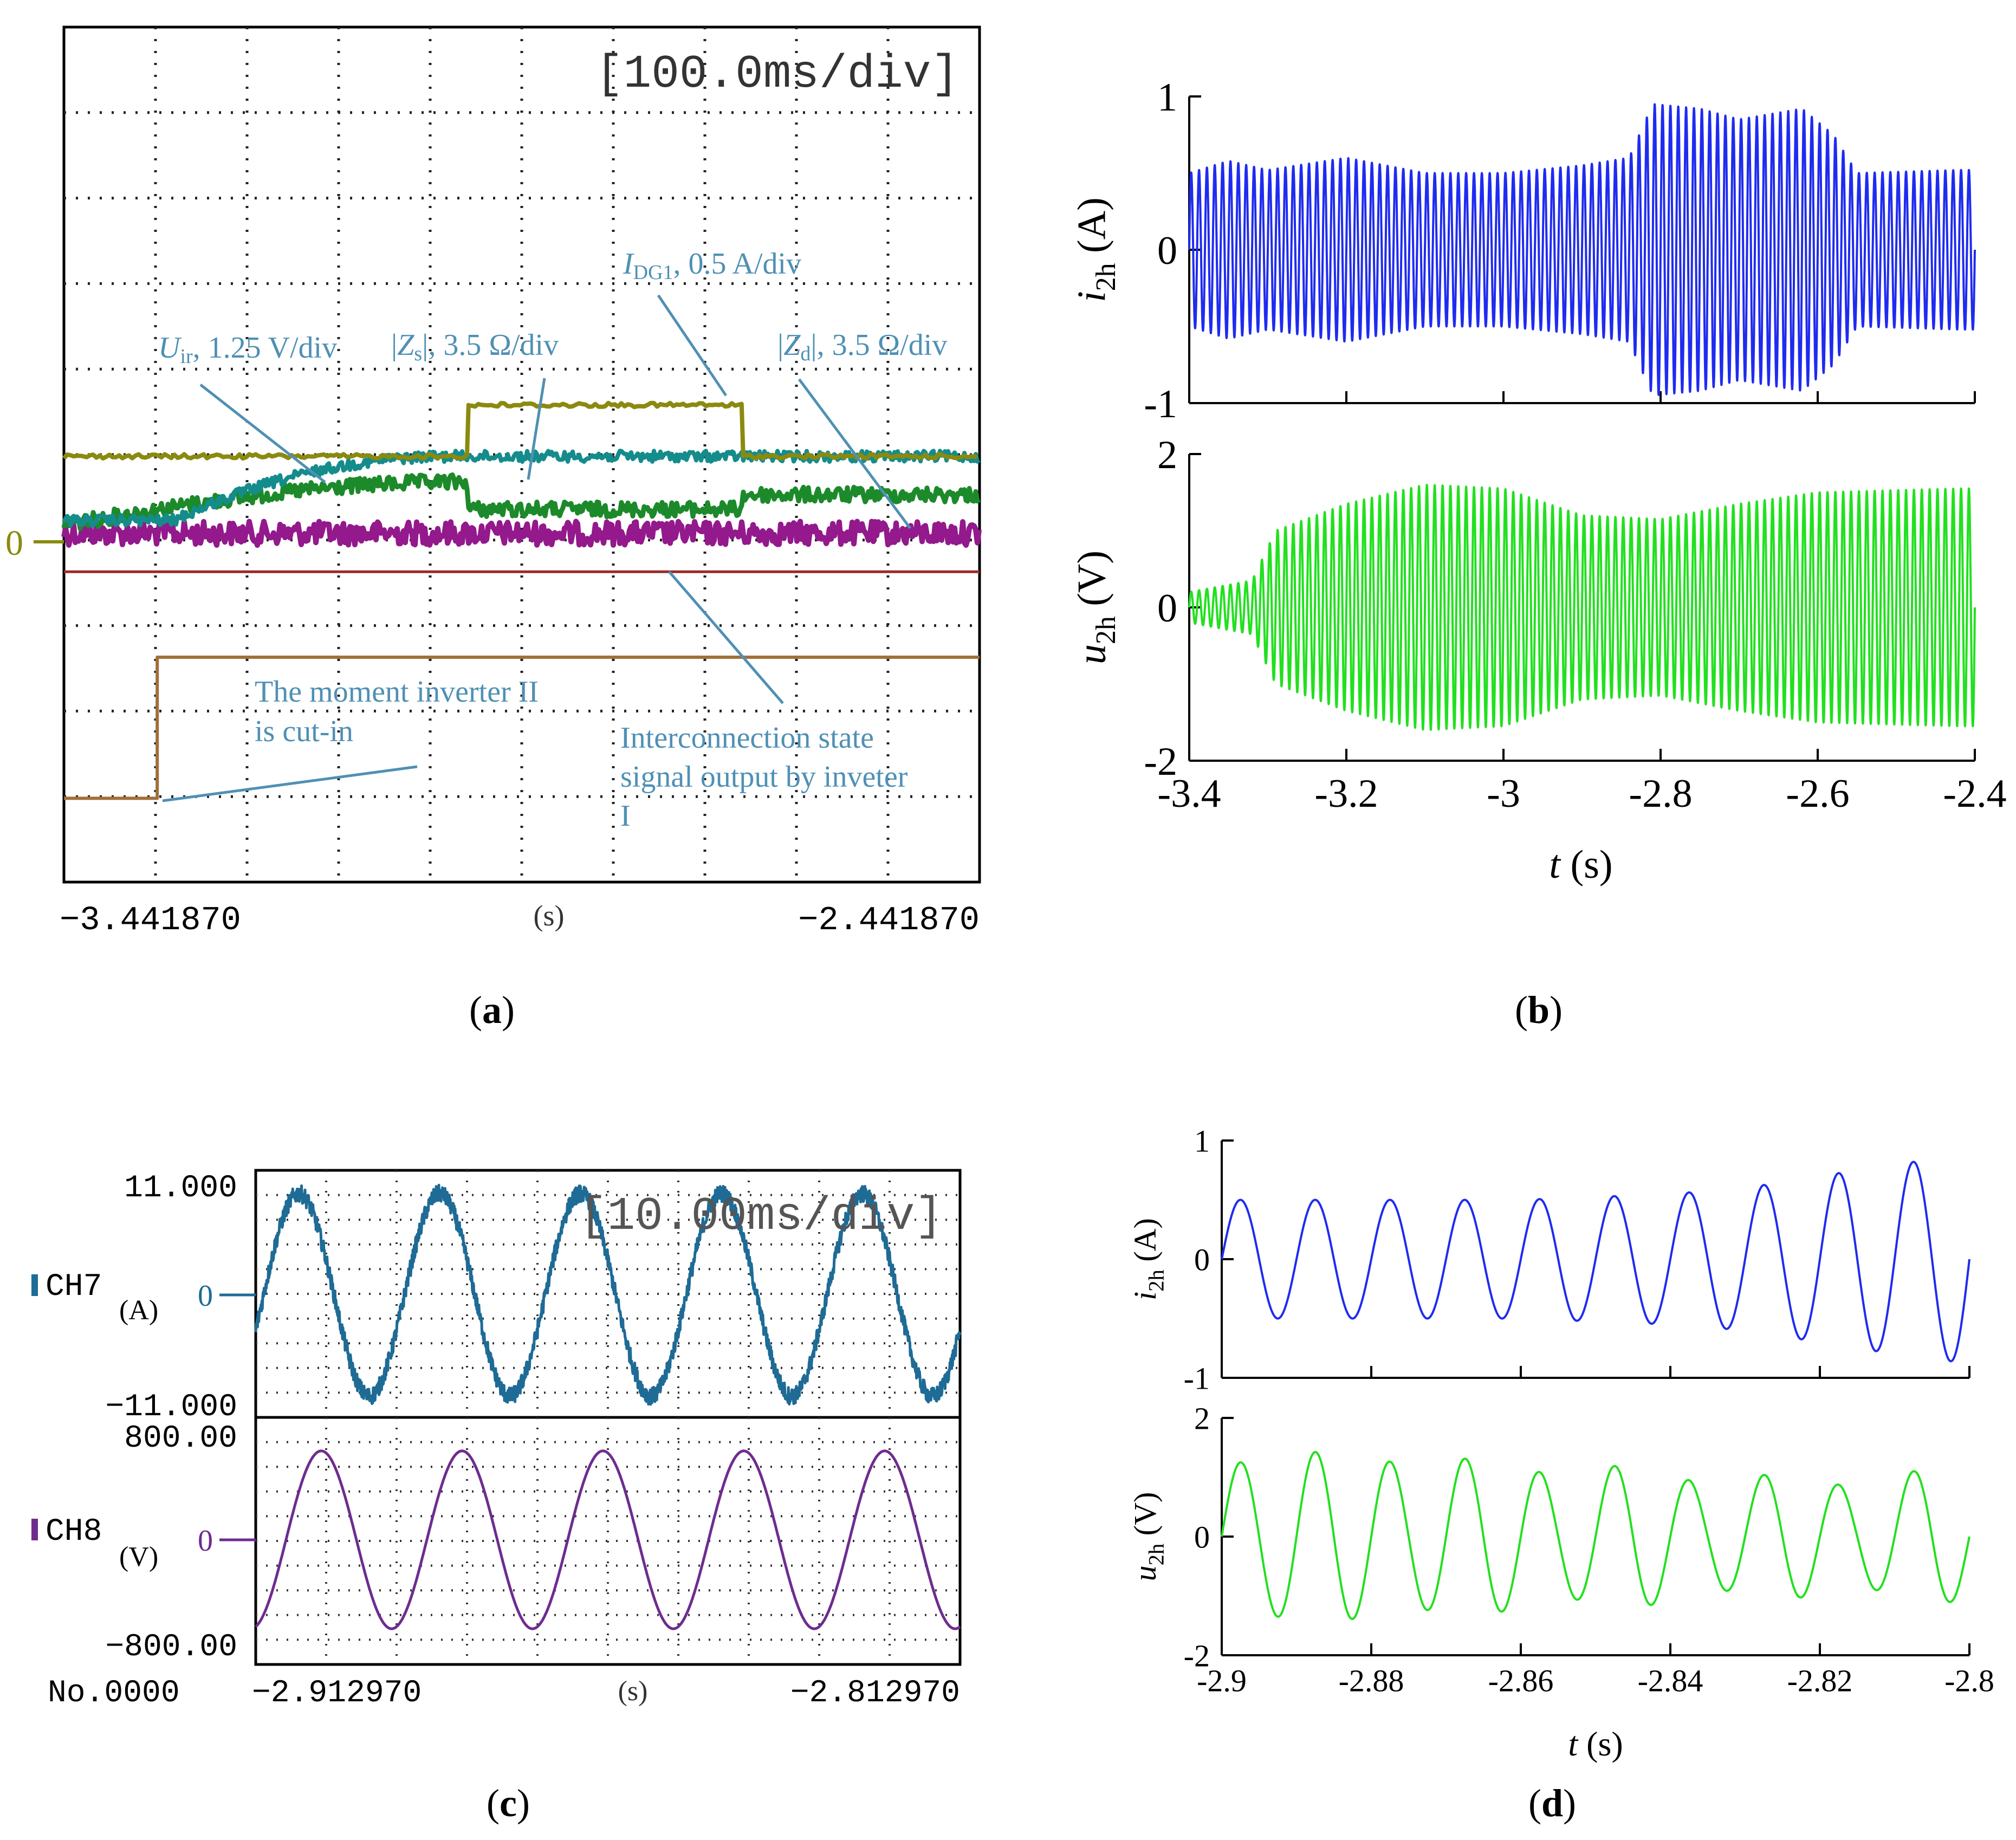 This screenshot has width=2016, height=1840. Describe the element at coordinates (74, 1532) in the screenshot. I see `ch8-name: CH8` at that location.